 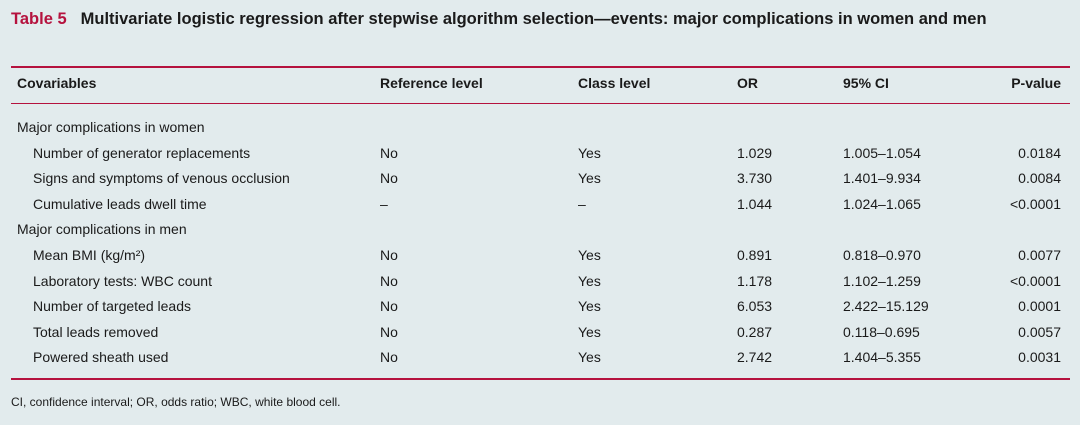 What do you see at coordinates (882, 357) in the screenshot?
I see `table-cell: 1.404–5.355` at bounding box center [882, 357].